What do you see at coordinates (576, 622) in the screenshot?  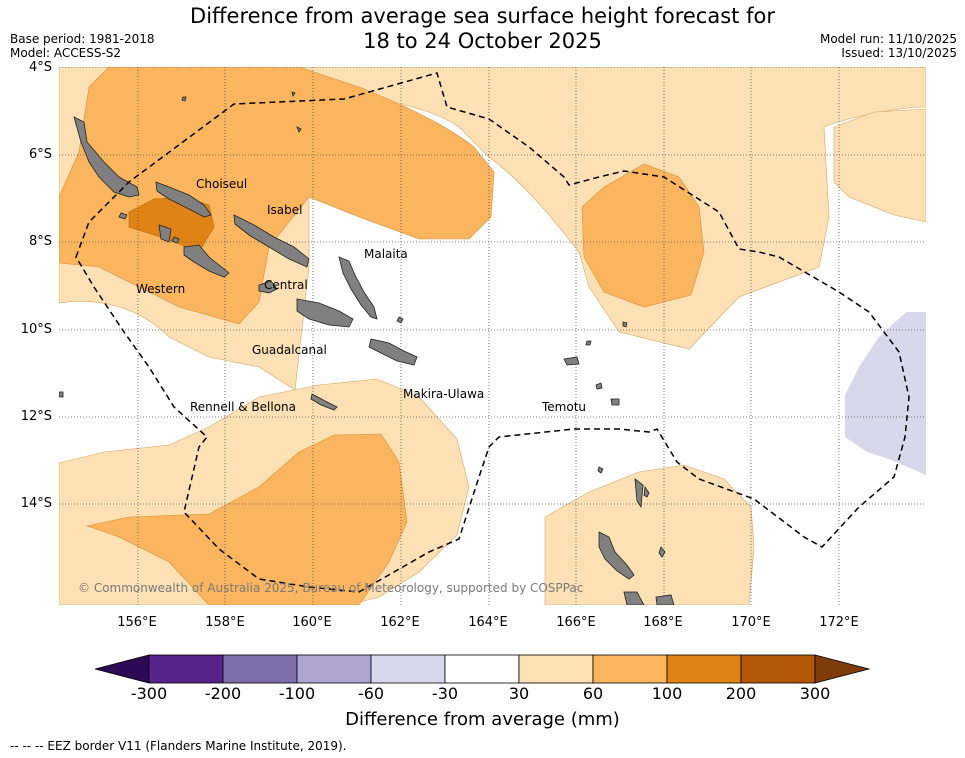 I see `lon-label-166e: 166°E` at bounding box center [576, 622].